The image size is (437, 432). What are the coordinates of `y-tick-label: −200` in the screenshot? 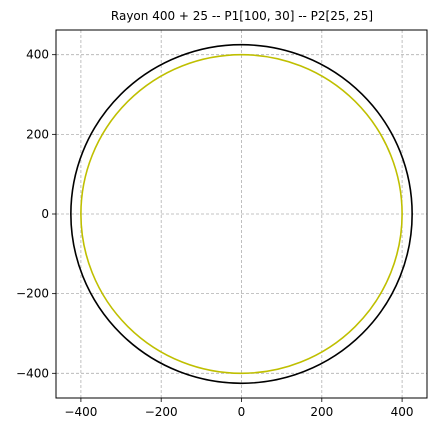 It's located at (32, 294).